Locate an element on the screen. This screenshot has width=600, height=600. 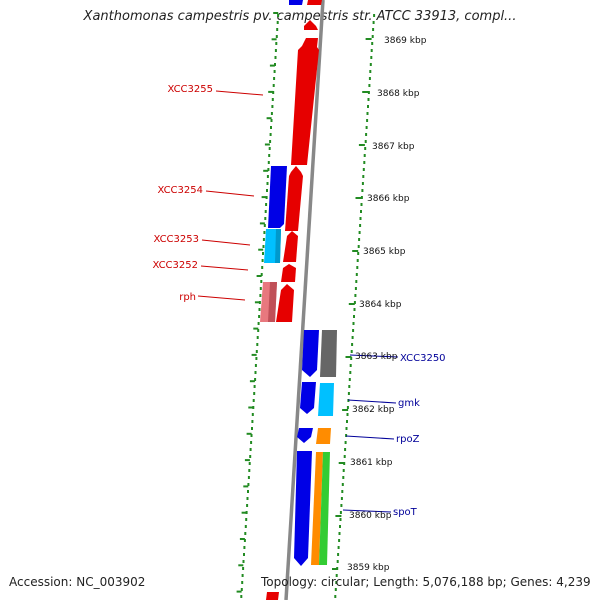
gene-label: XCC3252 is located at coordinates (175, 265).